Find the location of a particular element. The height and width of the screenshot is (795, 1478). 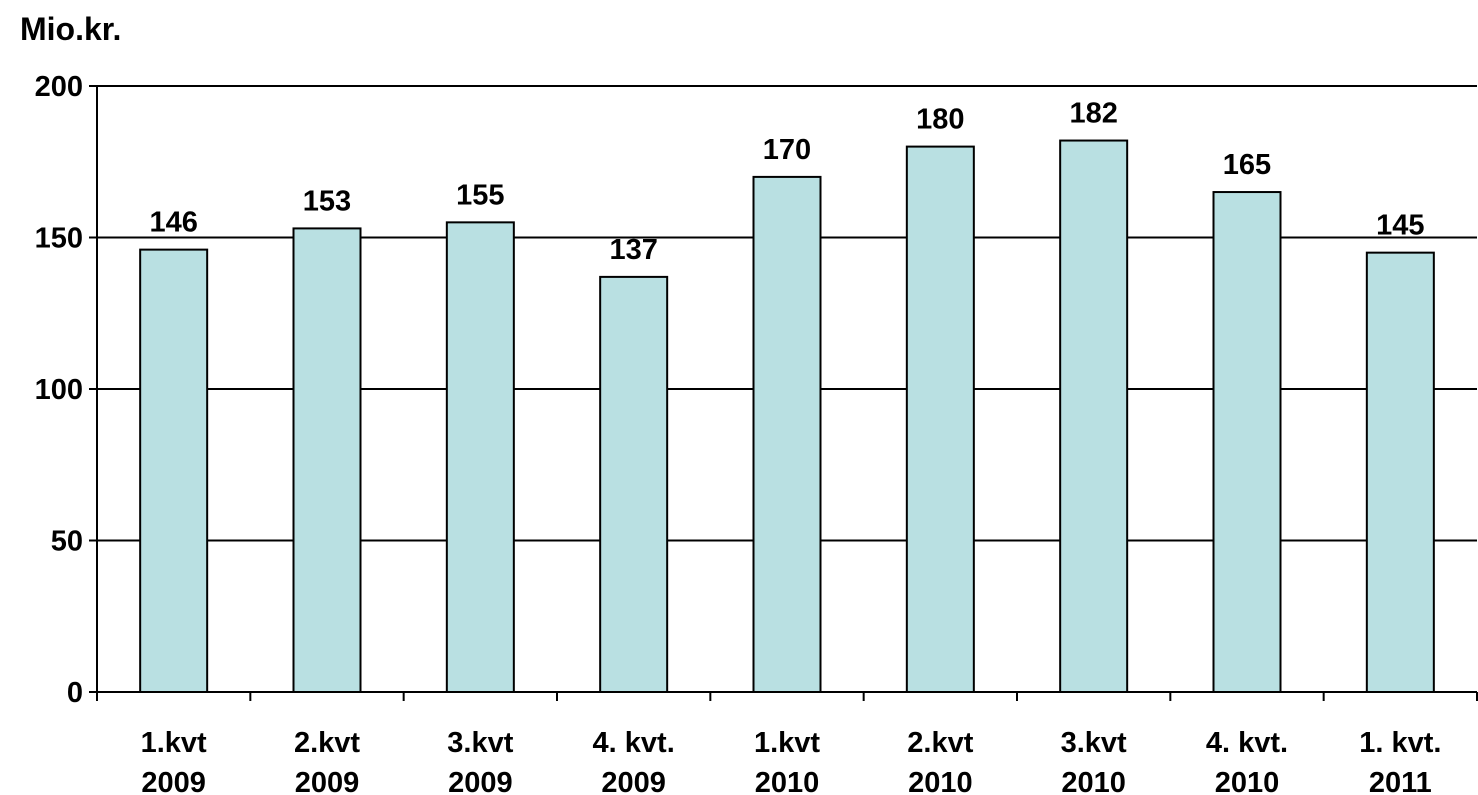

x-category-label: 1.kvt 2009 is located at coordinates (174, 761).